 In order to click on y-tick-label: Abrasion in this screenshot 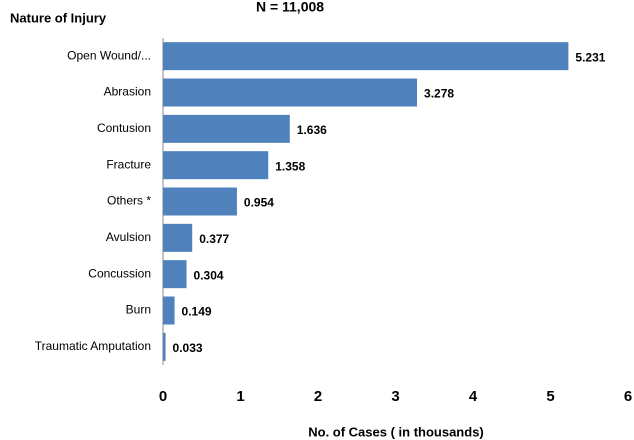, I will do `click(127, 92)`.